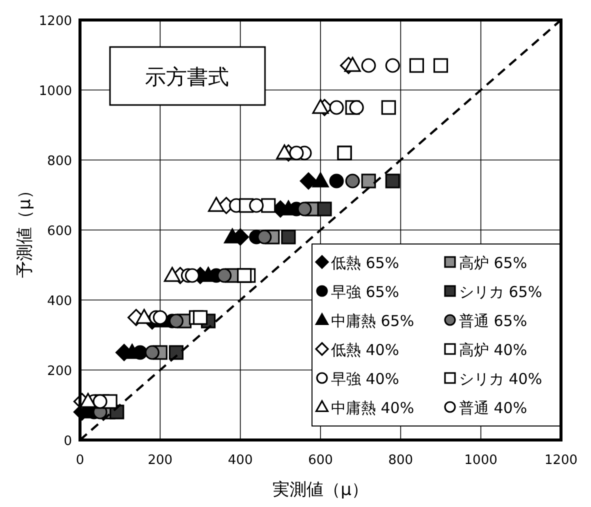 This screenshot has height=507, width=591. I want to click on x-tick-label: 200, so click(160, 460).